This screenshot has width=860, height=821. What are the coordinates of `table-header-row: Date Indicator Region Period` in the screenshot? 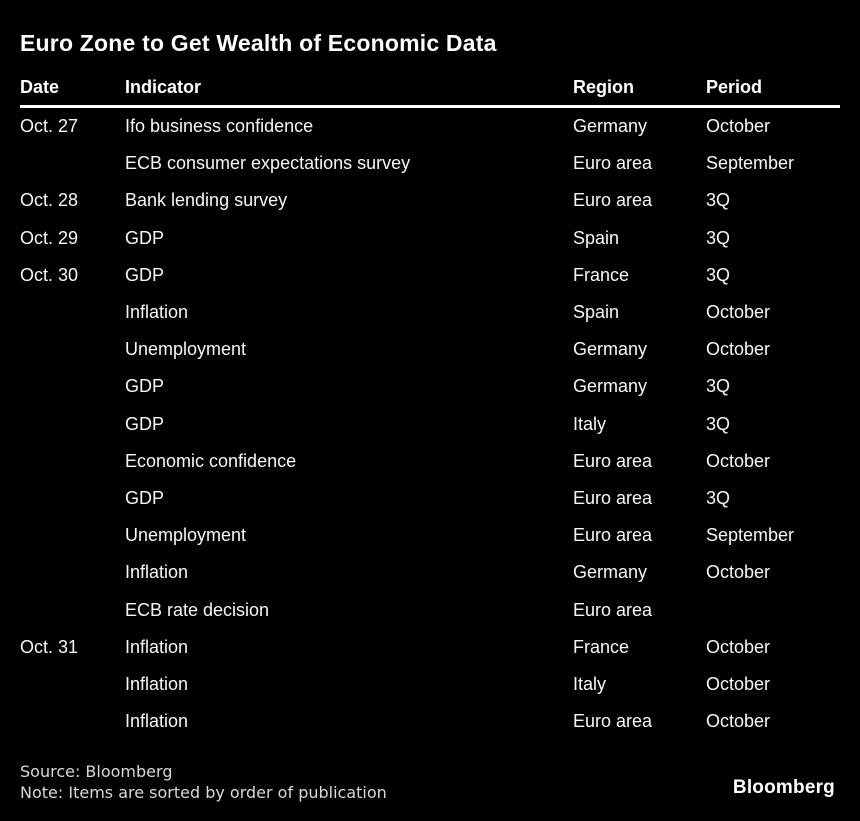 It's located at (430, 87).